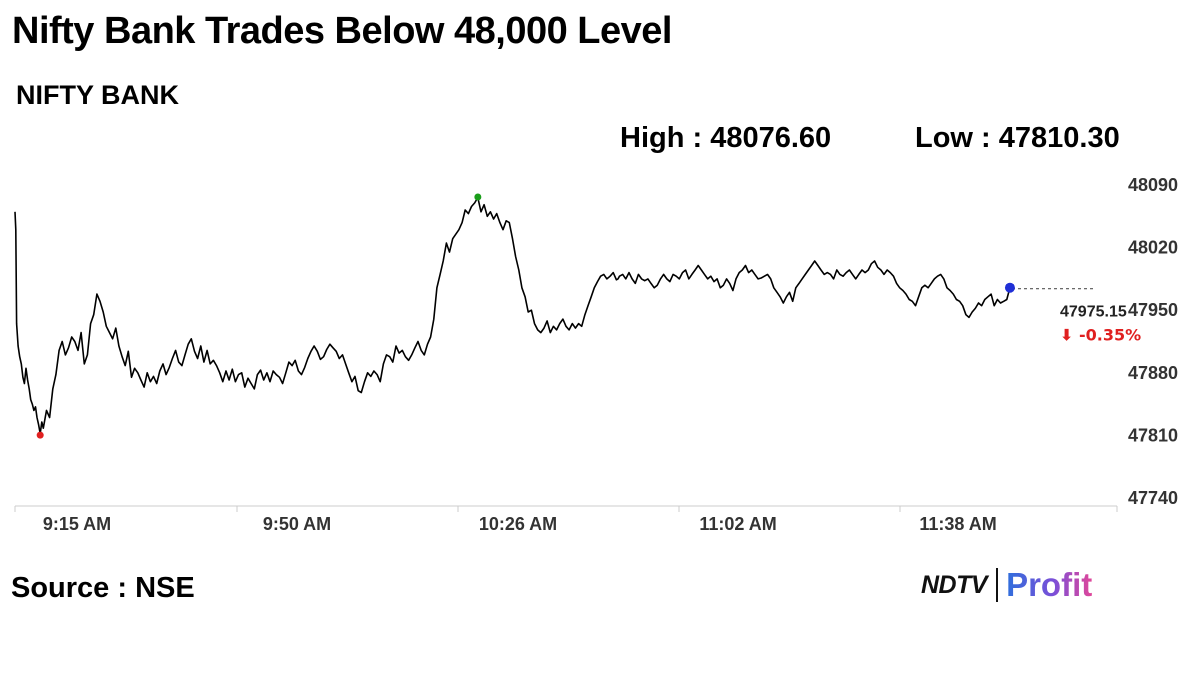 The width and height of the screenshot is (1200, 675). I want to click on change-percent-label: ⬇ -0.35%, so click(1100, 335).